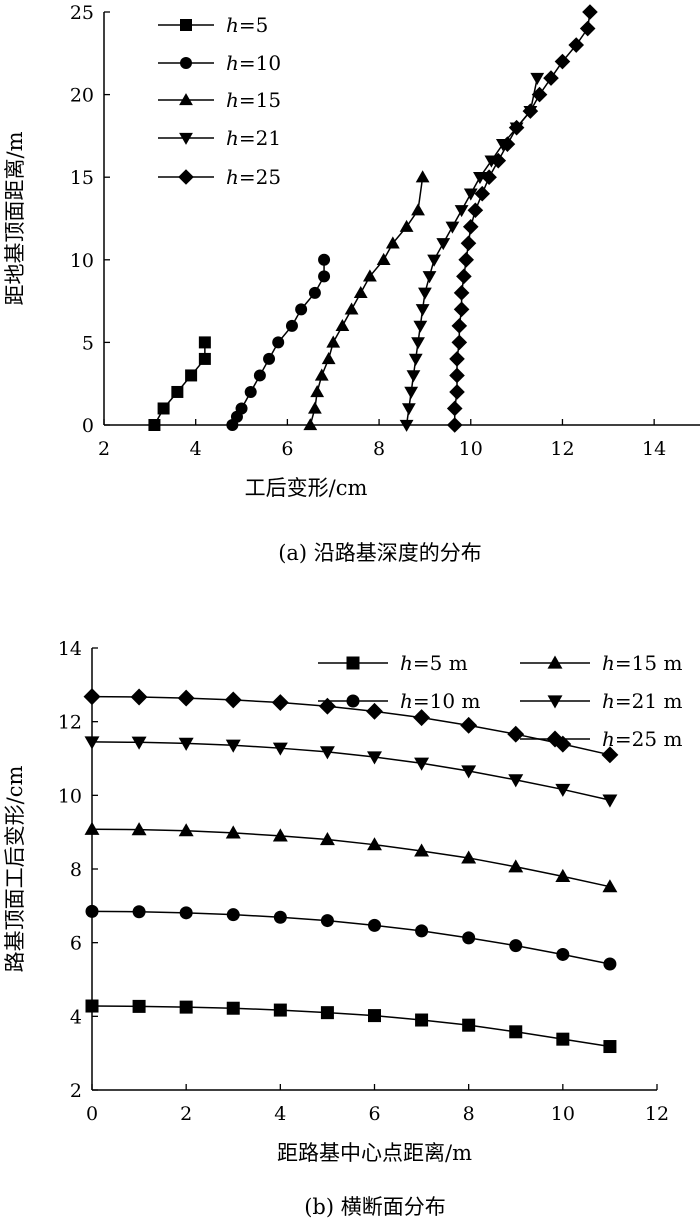 The width and height of the screenshot is (700, 1228). What do you see at coordinates (219, 138) in the screenshot?
I see `legend-item-3: h=21` at bounding box center [219, 138].